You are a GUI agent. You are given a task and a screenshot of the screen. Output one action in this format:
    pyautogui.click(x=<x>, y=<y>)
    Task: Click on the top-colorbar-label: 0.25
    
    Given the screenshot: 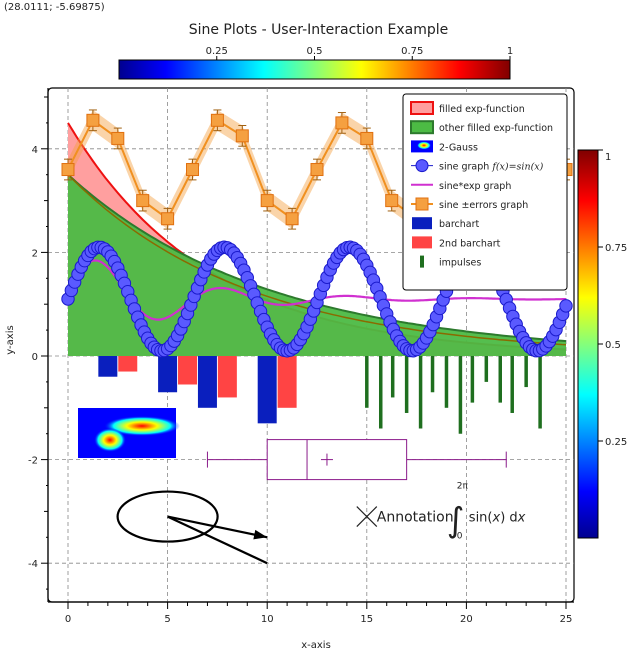 What is the action you would take?
    pyautogui.click(x=217, y=51)
    